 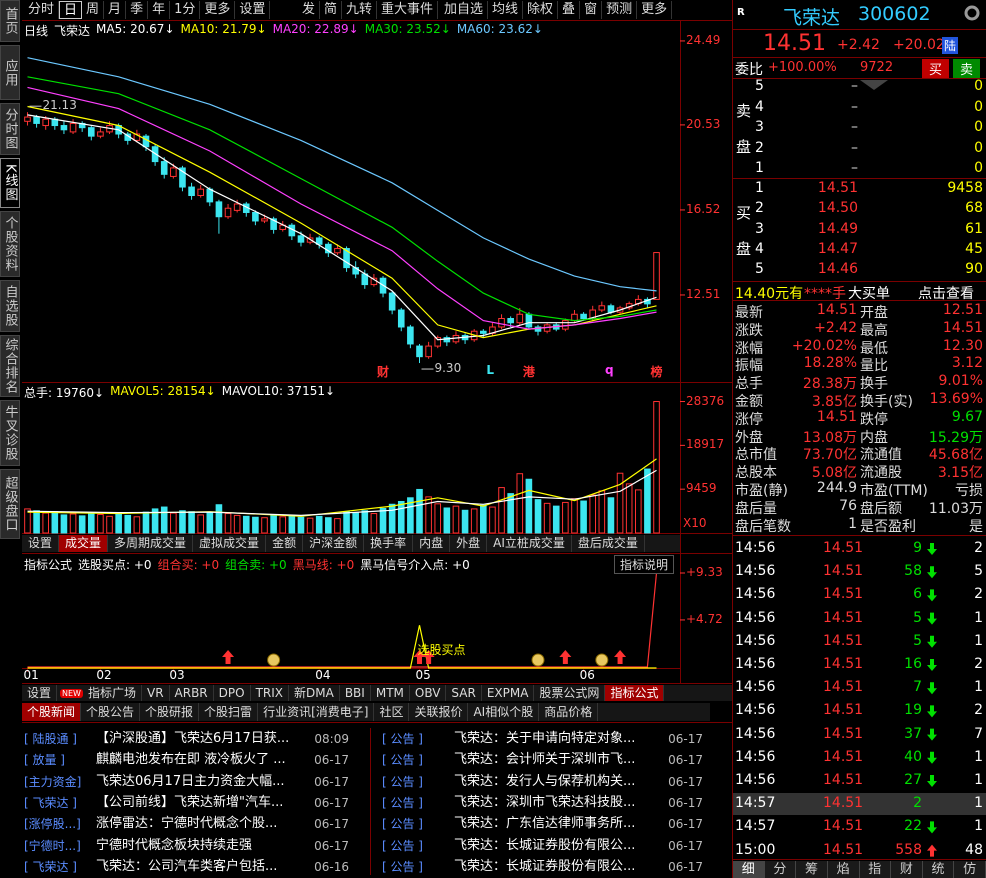 I want to click on y-tick-label: 12.51, so click(x=703, y=293).